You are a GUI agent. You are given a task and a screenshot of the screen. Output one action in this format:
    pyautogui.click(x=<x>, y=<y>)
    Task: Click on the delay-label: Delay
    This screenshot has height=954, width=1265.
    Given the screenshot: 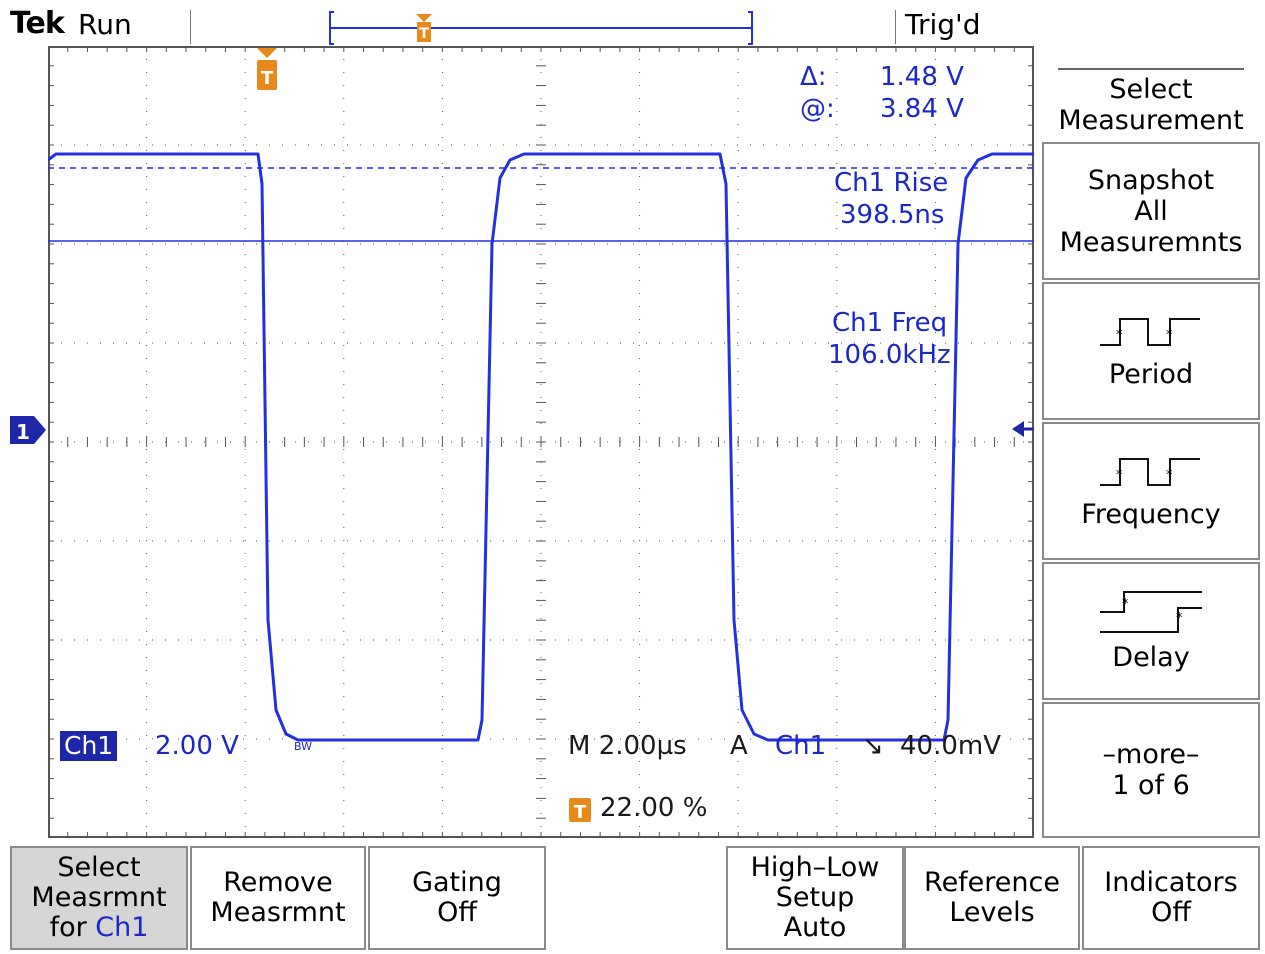 What is the action you would take?
    pyautogui.click(x=1151, y=657)
    